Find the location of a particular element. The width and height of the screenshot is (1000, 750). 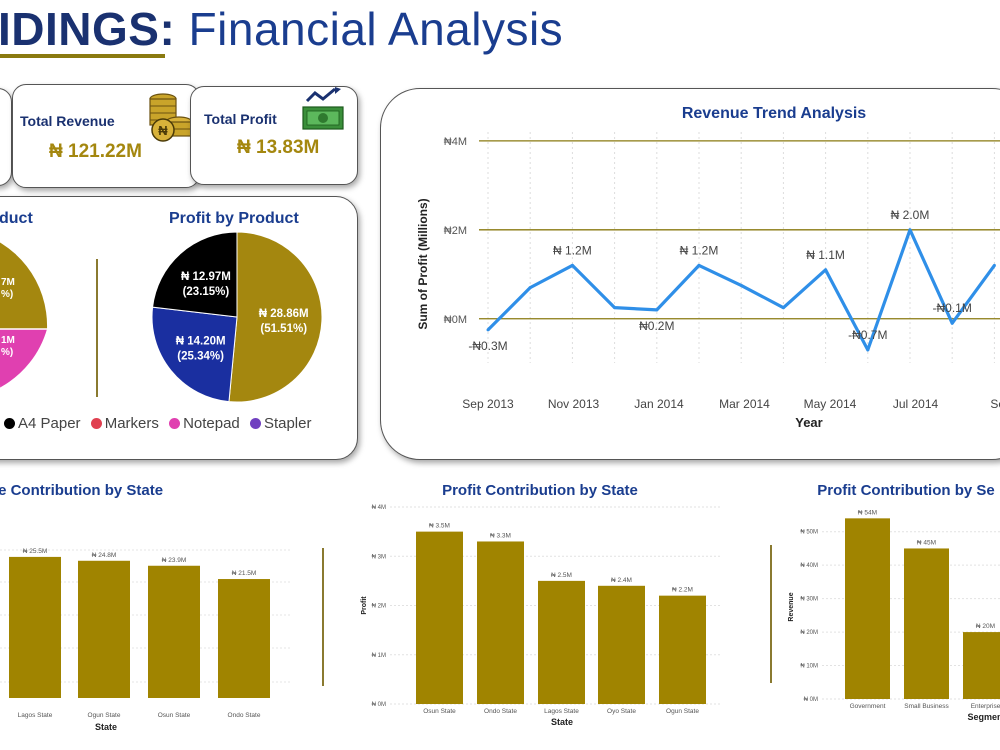

page-title-rest: Financial Analysis is located at coordinates (369, 29).